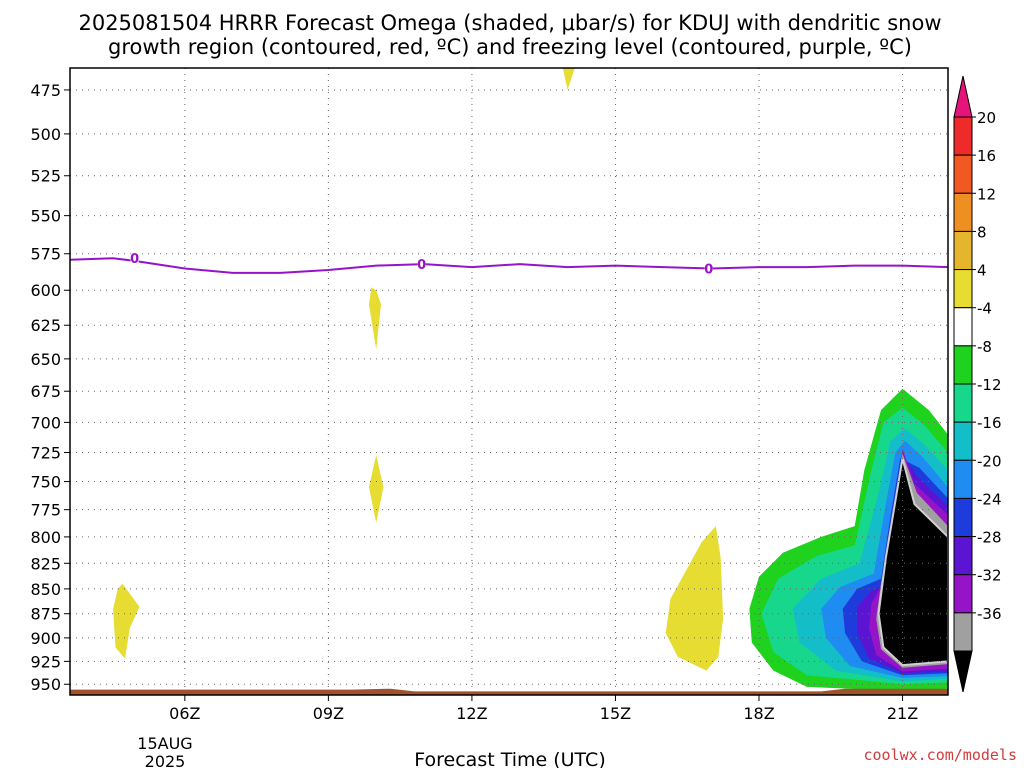  I want to click on y-tick-label-825: 825, so click(45, 563).